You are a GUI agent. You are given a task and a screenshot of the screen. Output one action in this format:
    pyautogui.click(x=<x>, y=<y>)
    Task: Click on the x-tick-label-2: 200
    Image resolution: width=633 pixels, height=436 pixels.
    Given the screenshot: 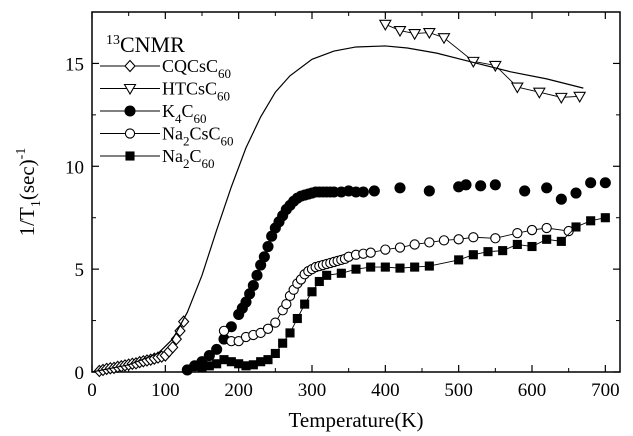 What is the action you would take?
    pyautogui.click(x=238, y=390)
    